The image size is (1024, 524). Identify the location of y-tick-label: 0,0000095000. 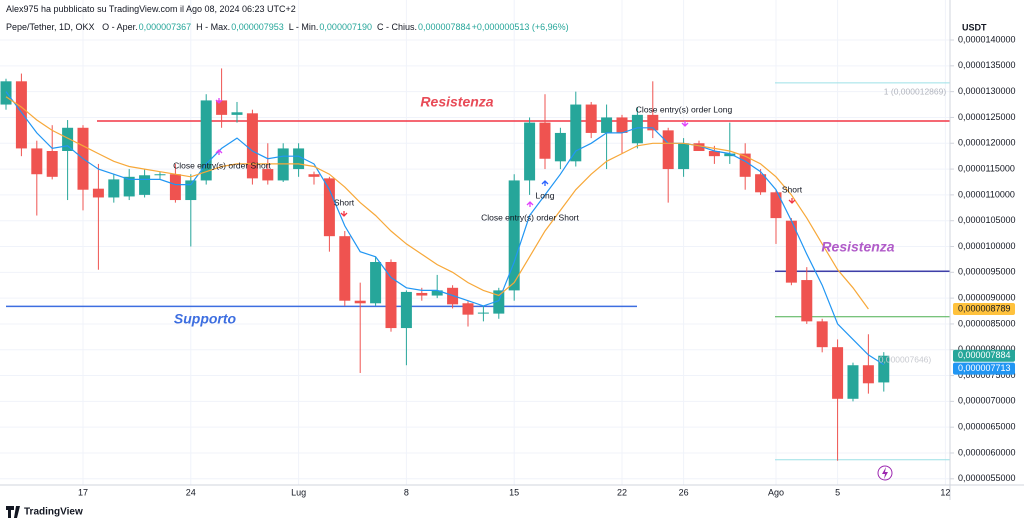
(987, 272).